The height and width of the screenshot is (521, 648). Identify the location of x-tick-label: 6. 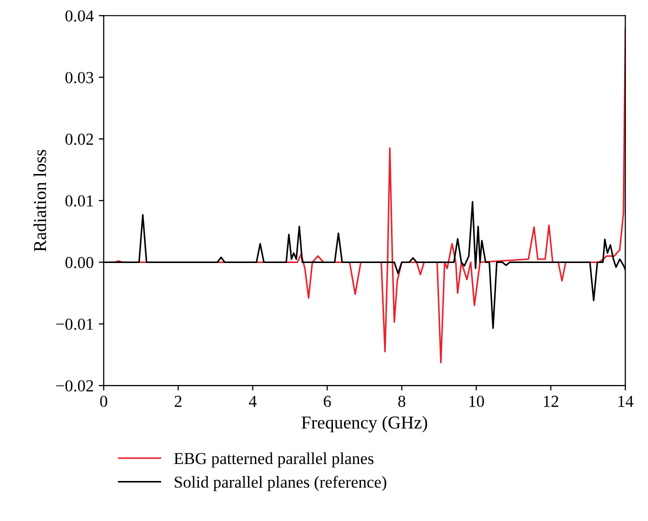
(327, 401).